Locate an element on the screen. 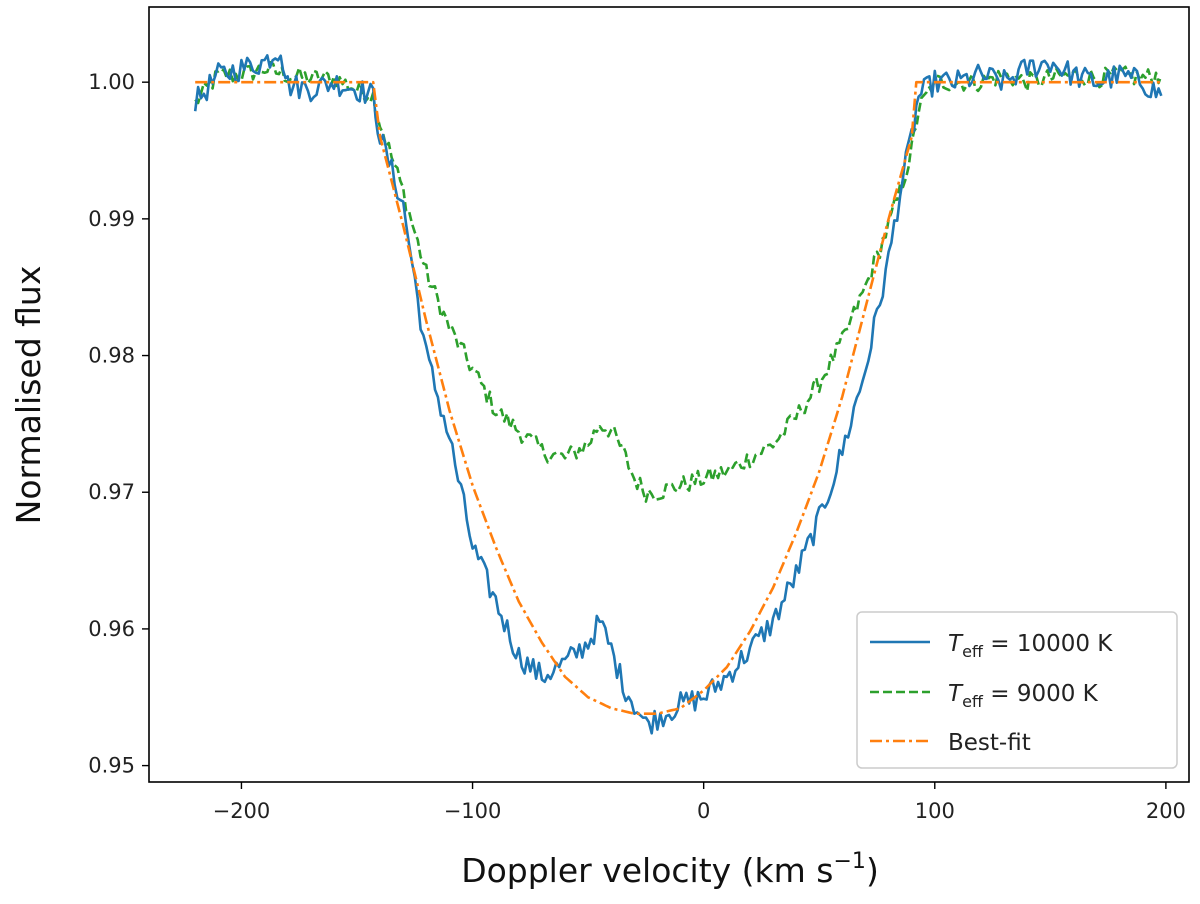 This screenshot has height=904, width=1200. x-tick-label: 100 is located at coordinates (935, 811).